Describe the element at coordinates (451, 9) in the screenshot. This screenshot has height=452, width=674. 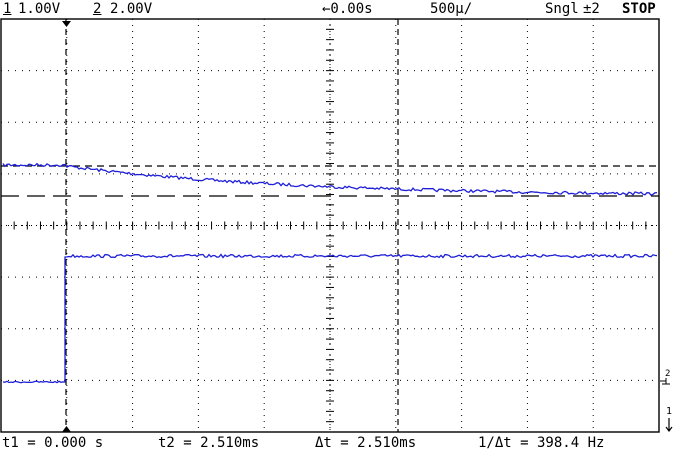
I see `timebase: 500µ/` at that location.